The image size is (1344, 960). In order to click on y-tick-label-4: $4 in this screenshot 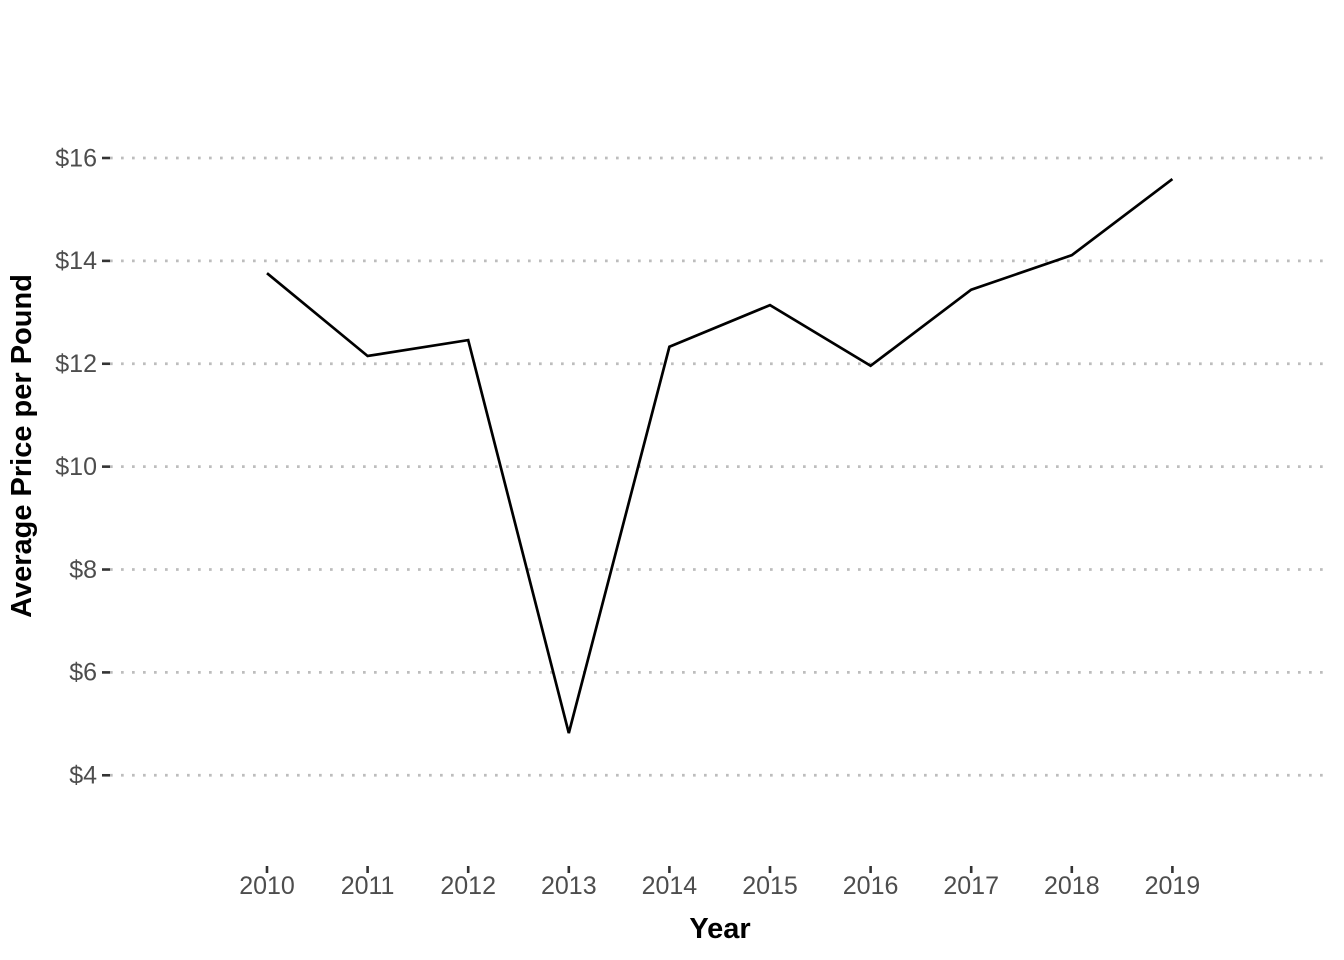, I will do `click(83, 776)`.